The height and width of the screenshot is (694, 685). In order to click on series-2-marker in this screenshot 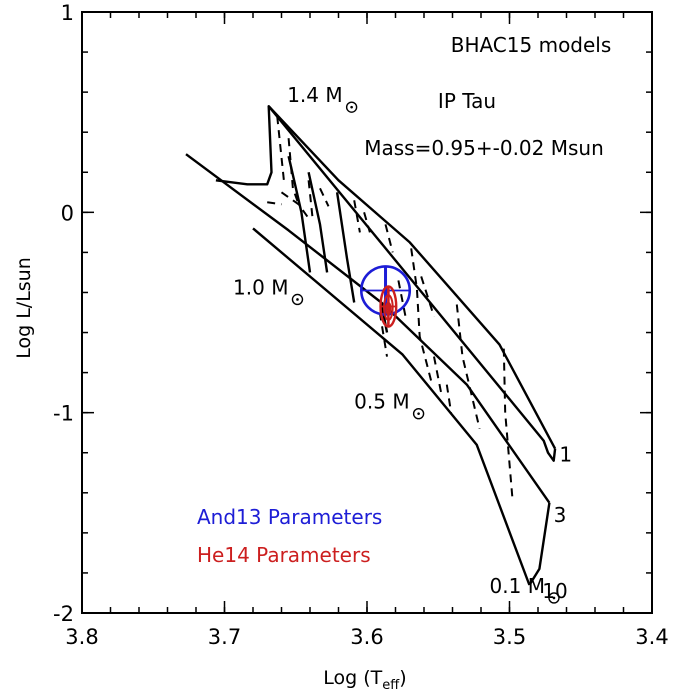, I will do `click(388, 306)`.